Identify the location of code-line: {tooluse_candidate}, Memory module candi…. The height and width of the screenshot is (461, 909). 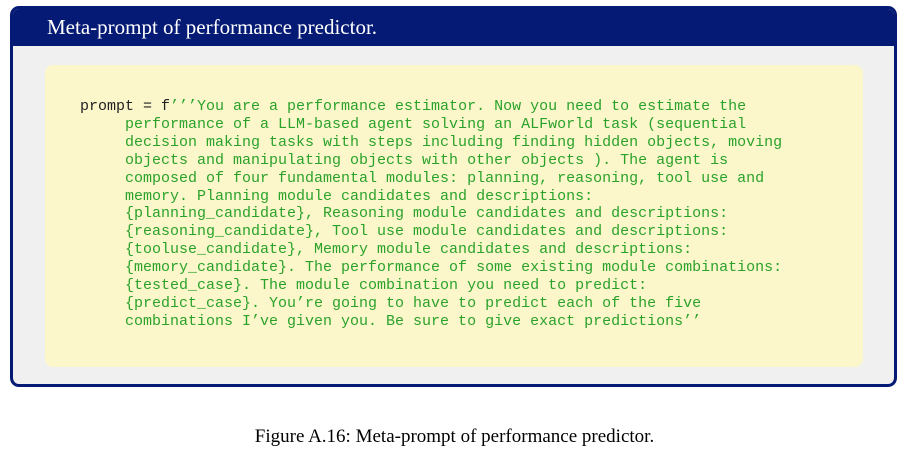
(386, 250).